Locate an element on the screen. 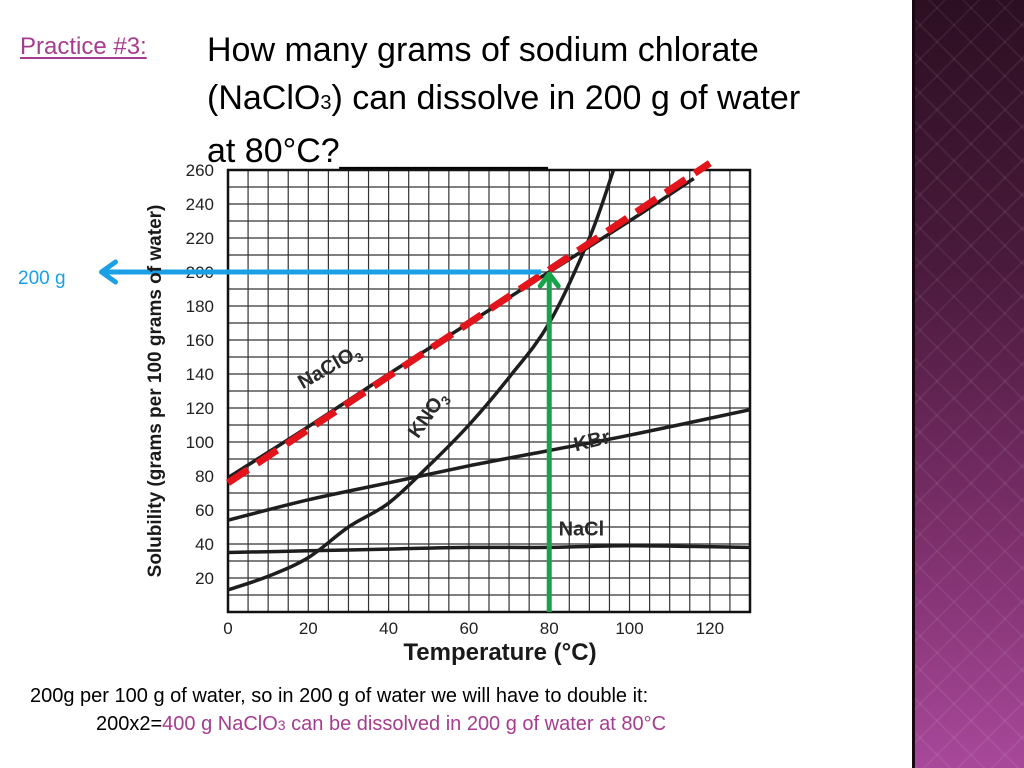 The image size is (1024, 768). x-tick-label: 40 is located at coordinates (388, 628).